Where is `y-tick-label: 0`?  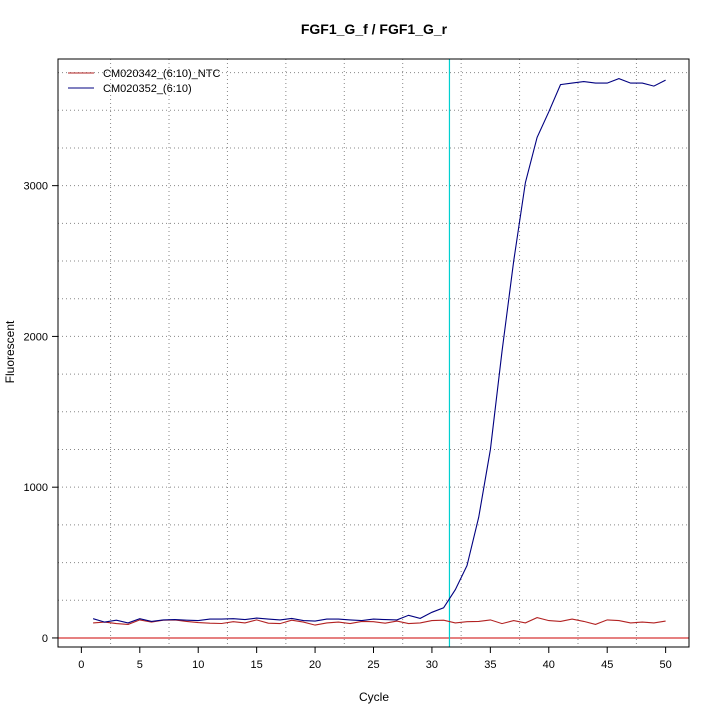
y-tick-label: 0 is located at coordinates (45, 639).